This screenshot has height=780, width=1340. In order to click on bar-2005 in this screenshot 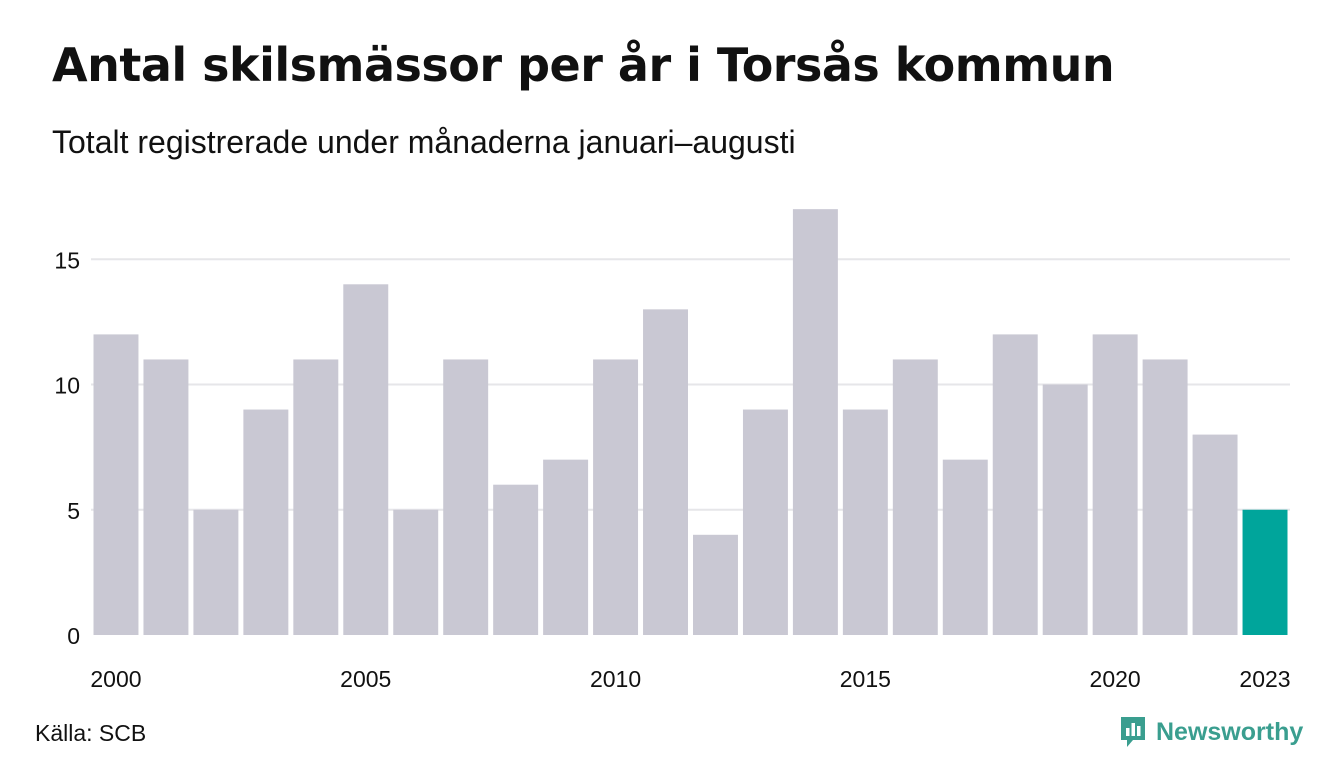, I will do `click(366, 459)`.